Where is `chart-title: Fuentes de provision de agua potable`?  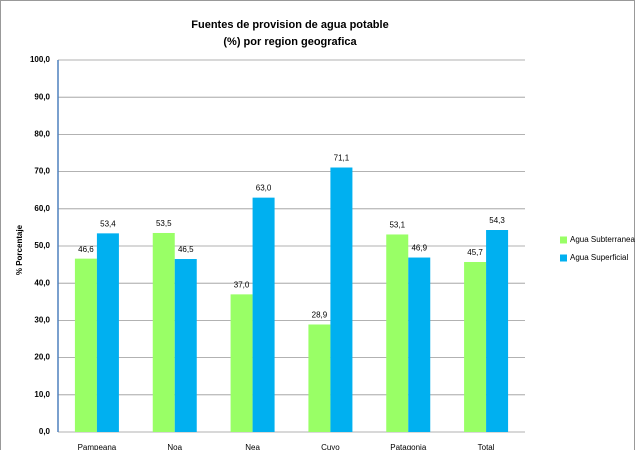
chart-title: Fuentes de provision de agua potable is located at coordinates (289, 25).